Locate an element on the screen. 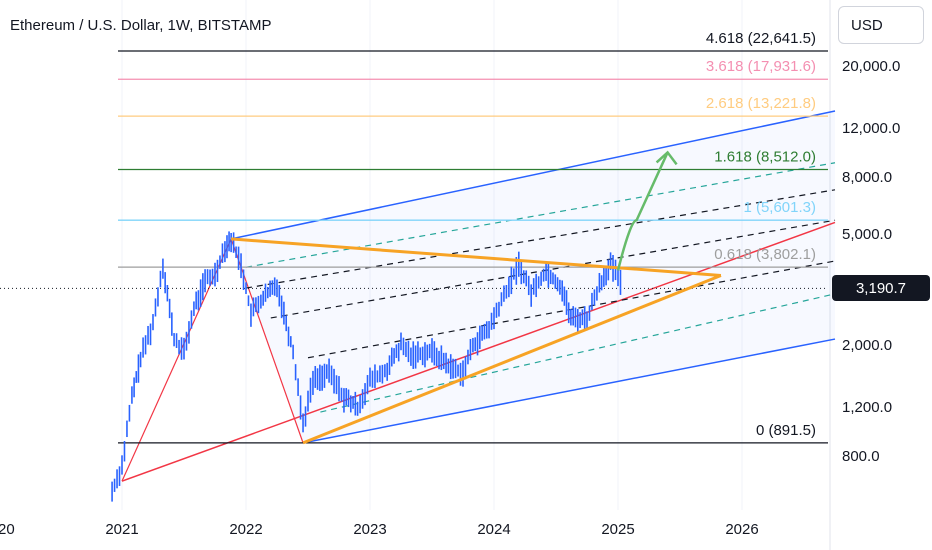  price-tick-2000: 2,000.0 is located at coordinates (867, 345).